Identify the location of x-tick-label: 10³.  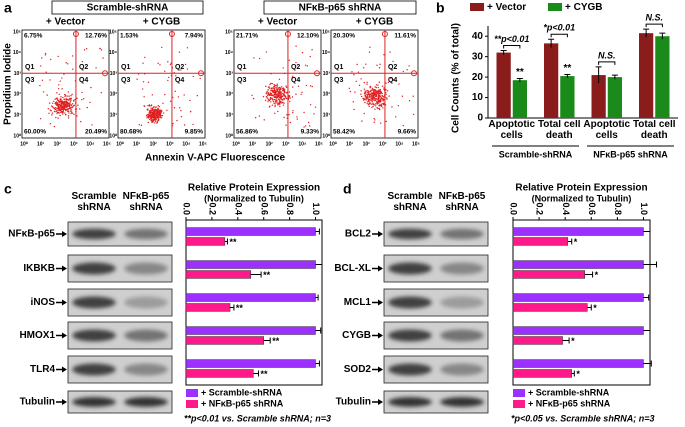
(383, 144).